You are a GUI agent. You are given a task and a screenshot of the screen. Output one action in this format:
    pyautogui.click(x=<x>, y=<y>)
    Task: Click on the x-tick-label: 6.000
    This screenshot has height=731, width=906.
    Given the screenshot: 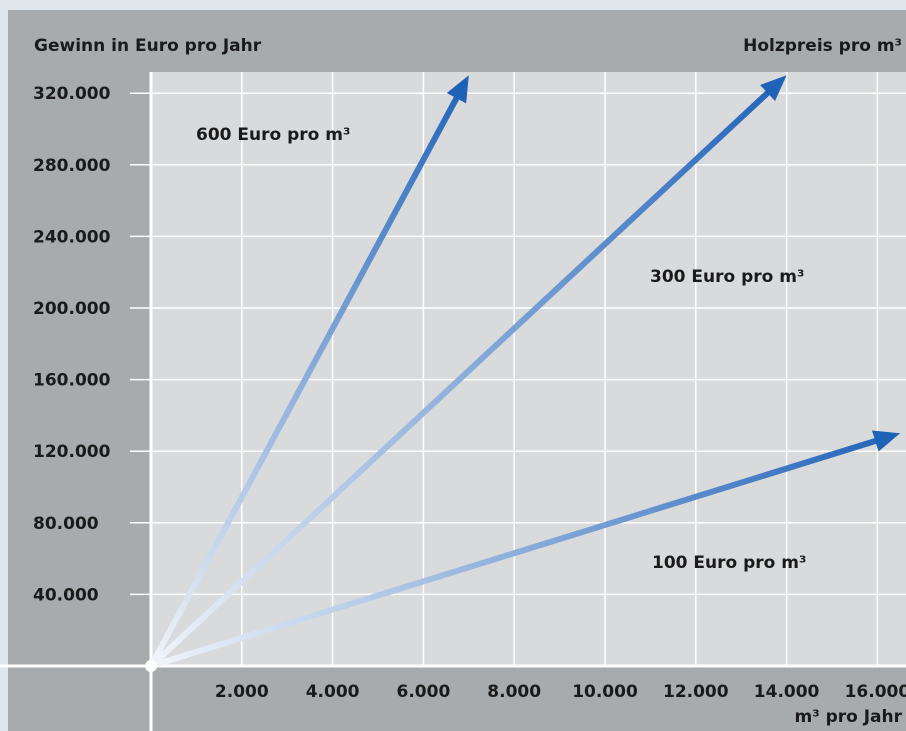 What is the action you would take?
    pyautogui.click(x=424, y=692)
    